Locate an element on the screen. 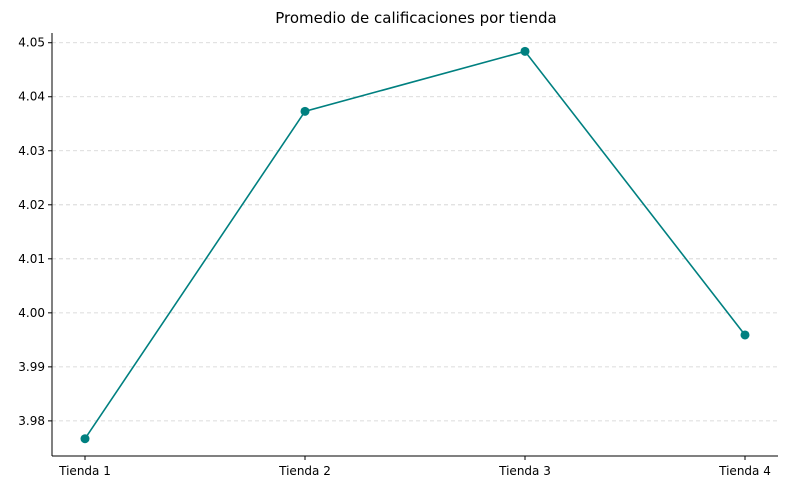 Image resolution: width=788 pixels, height=490 pixels. x-axis-ticks: Tienda 1 Tienda 2 Tienda 3 Tienda 4 is located at coordinates (414, 467).